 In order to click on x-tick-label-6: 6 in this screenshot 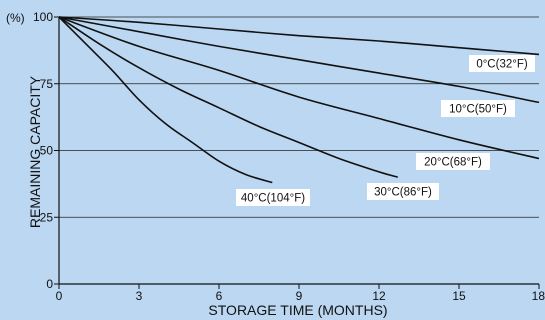, I will do `click(219, 296)`.